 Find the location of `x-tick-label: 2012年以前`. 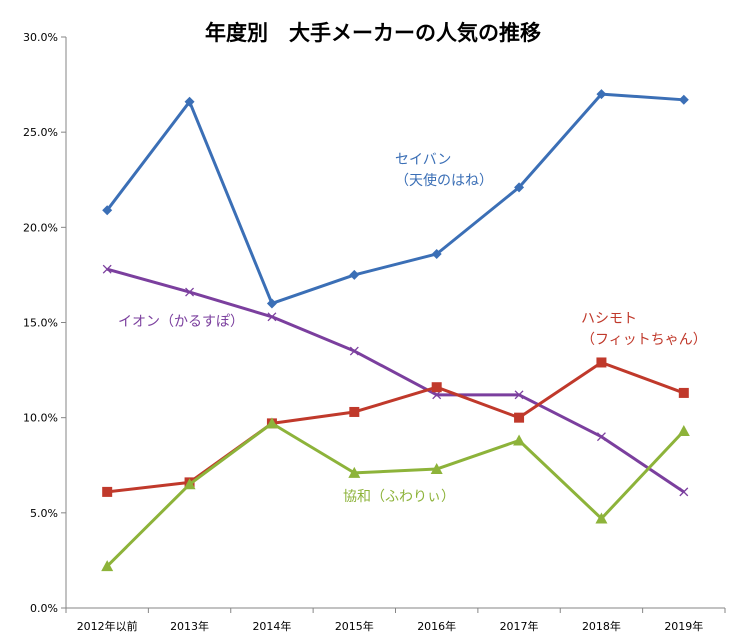

x-tick-label: 2012年以前 is located at coordinates (107, 626).